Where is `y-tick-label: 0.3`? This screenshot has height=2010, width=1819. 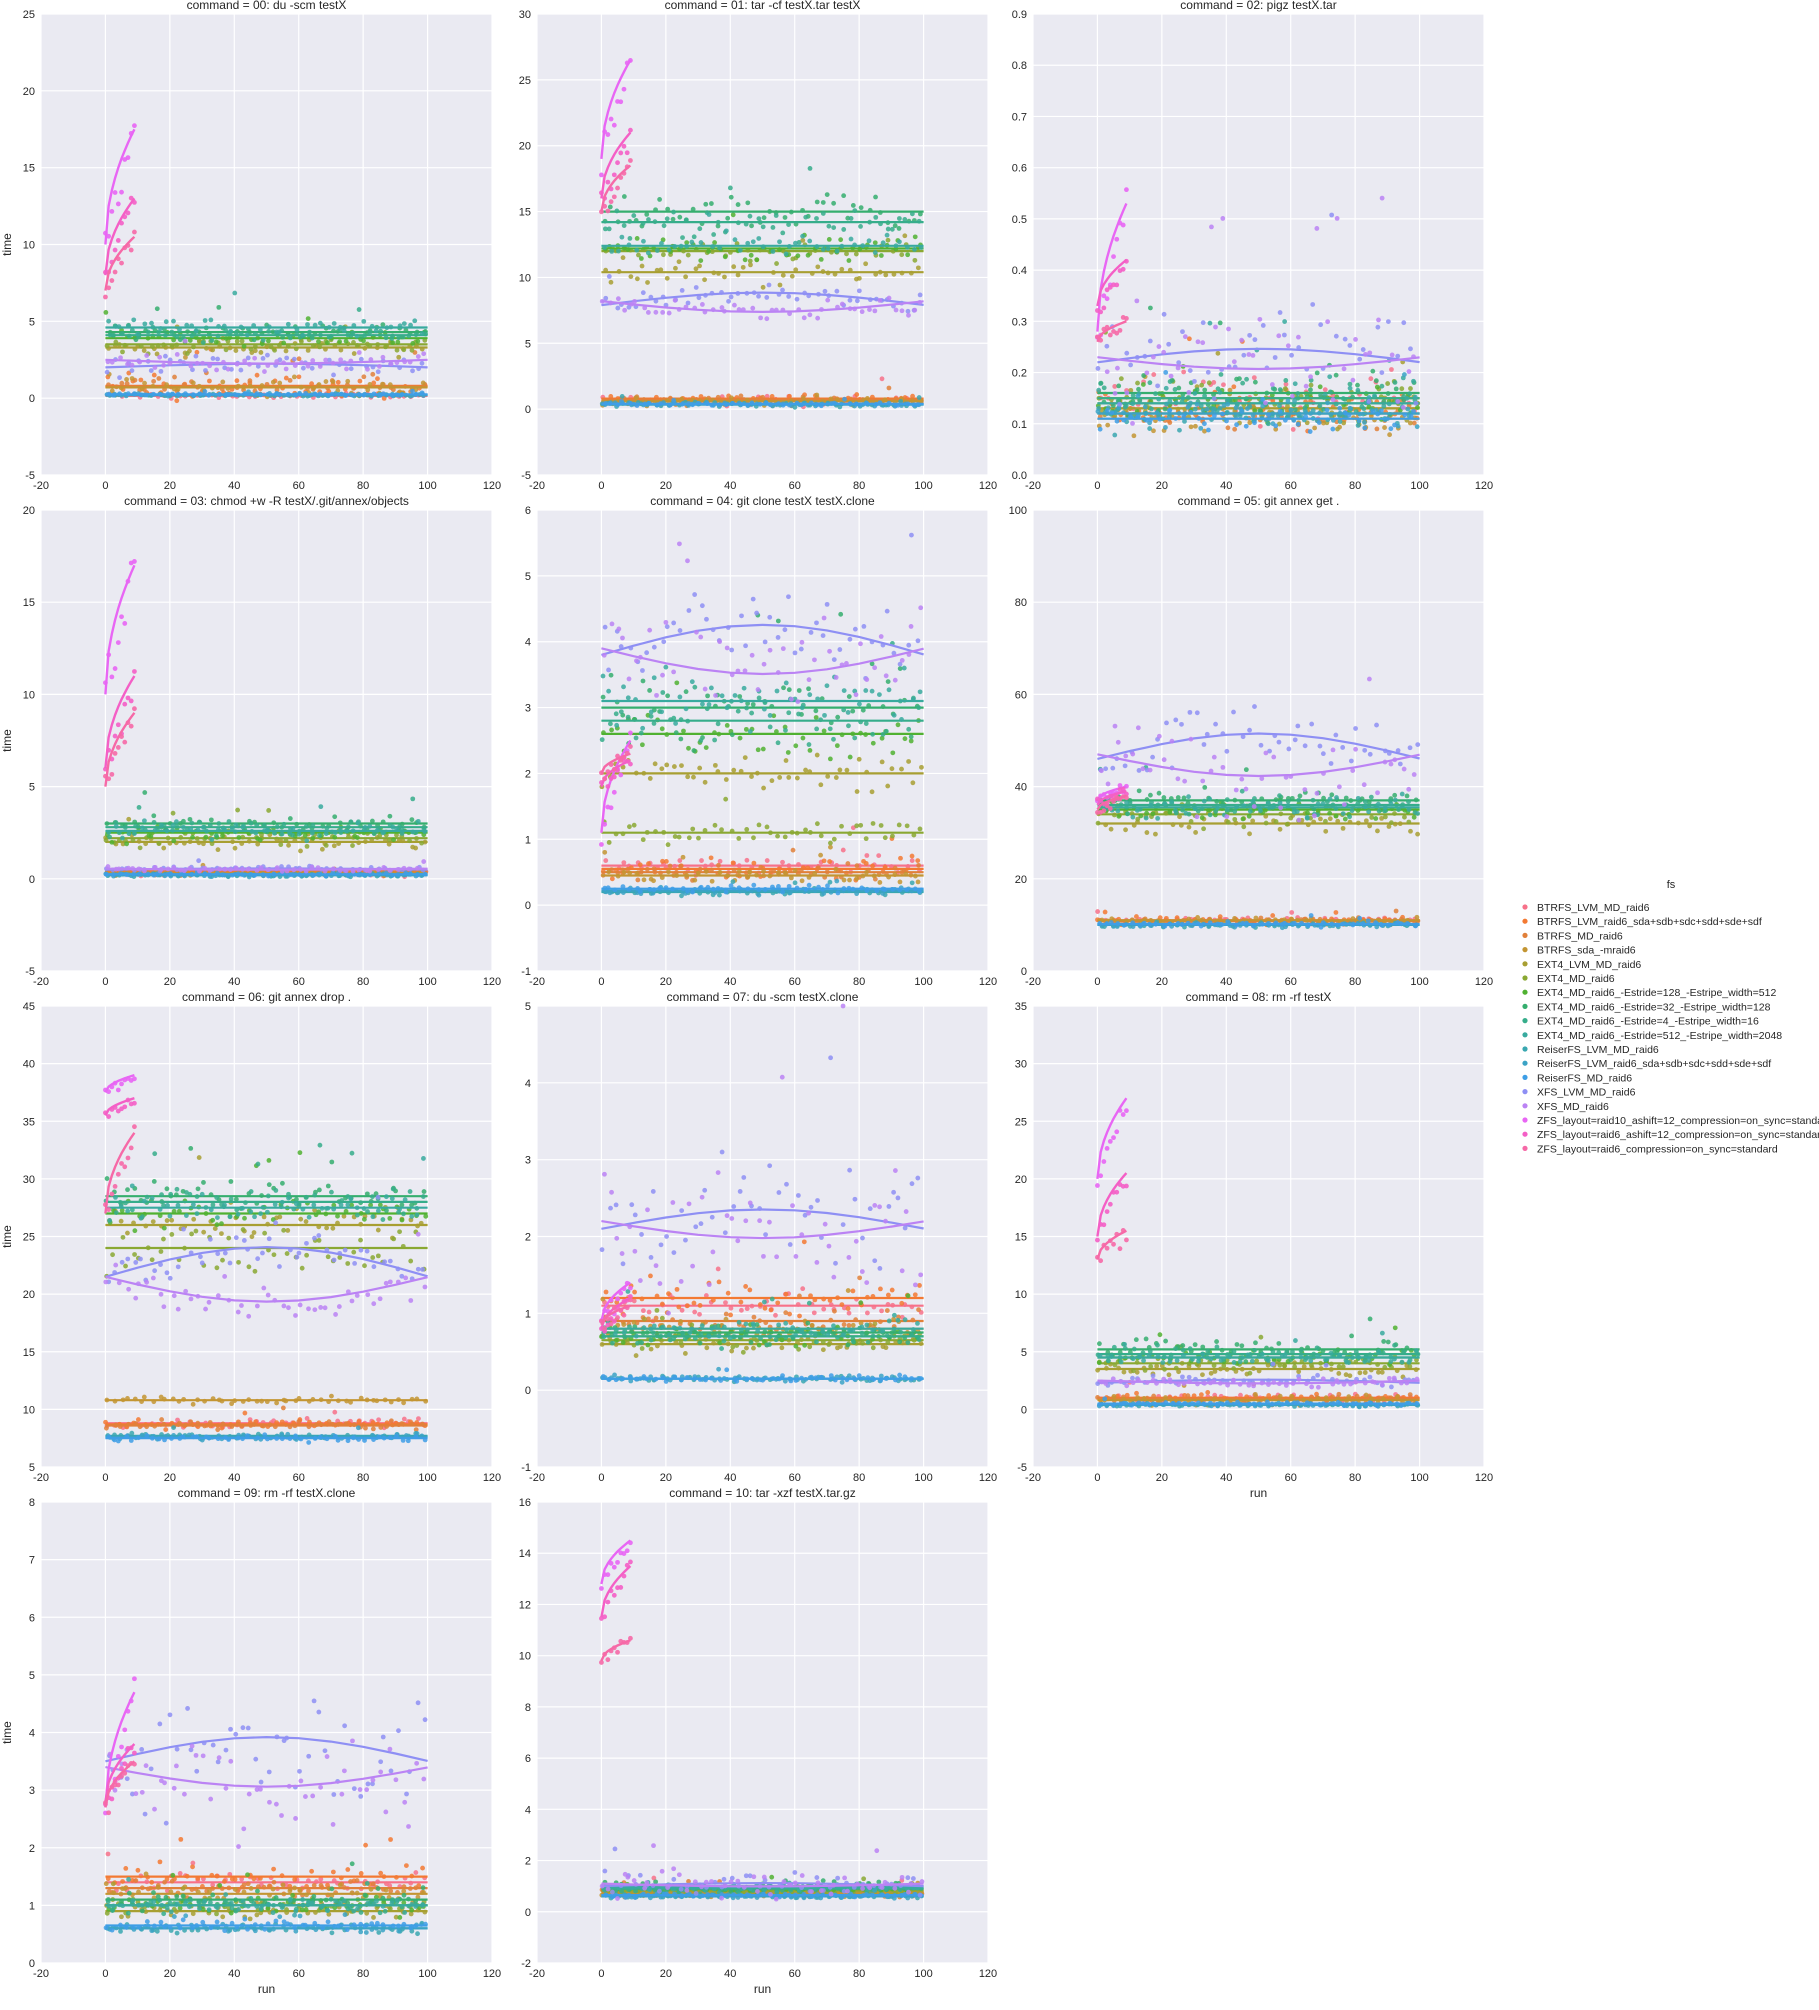
y-tick-label: 0.3 is located at coordinates (1019, 322).